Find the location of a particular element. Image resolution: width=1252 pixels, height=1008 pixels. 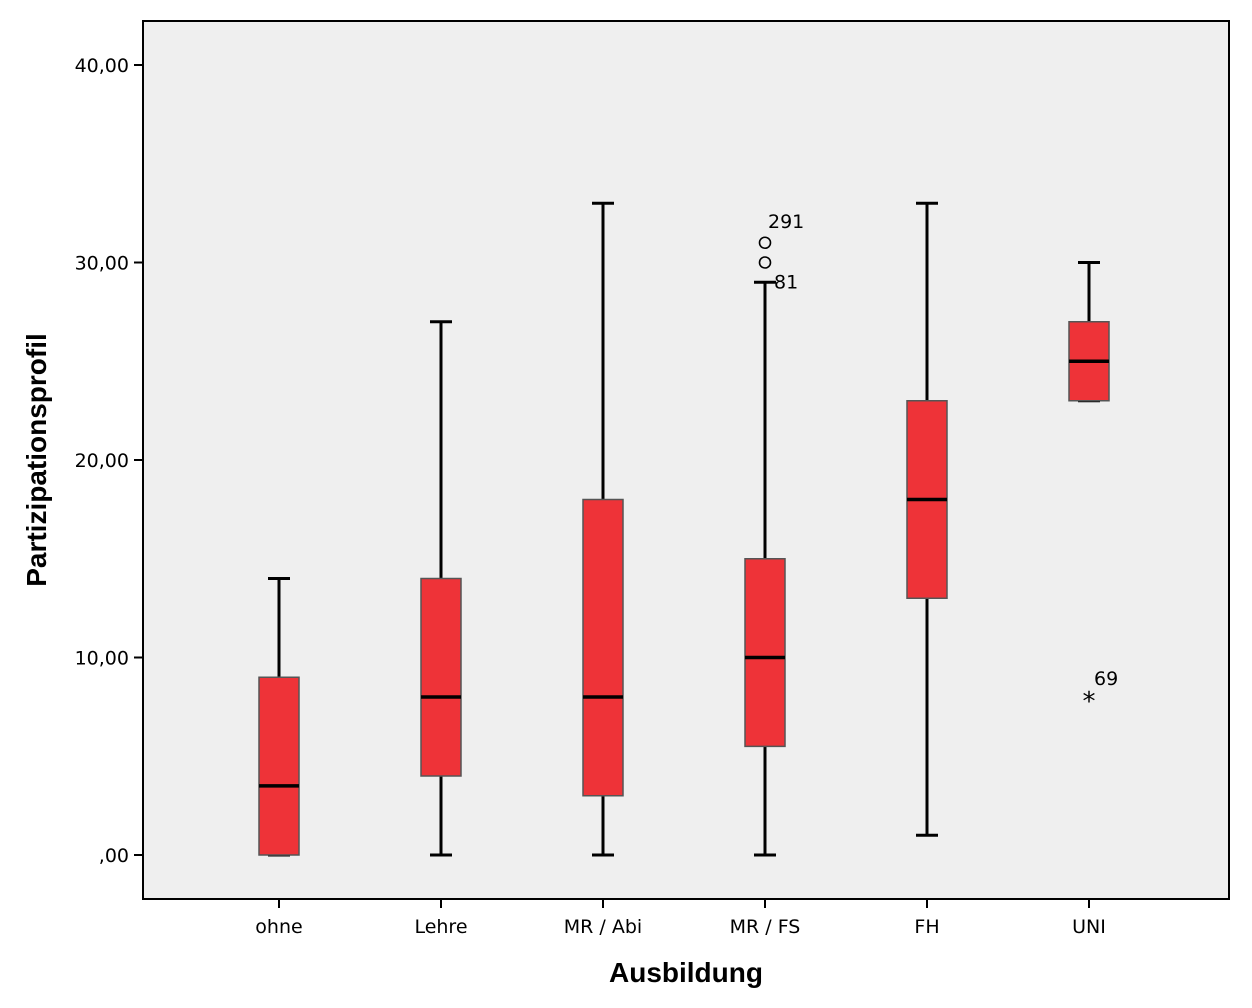

y-tick-label: 10,00 is located at coordinates (102, 659).